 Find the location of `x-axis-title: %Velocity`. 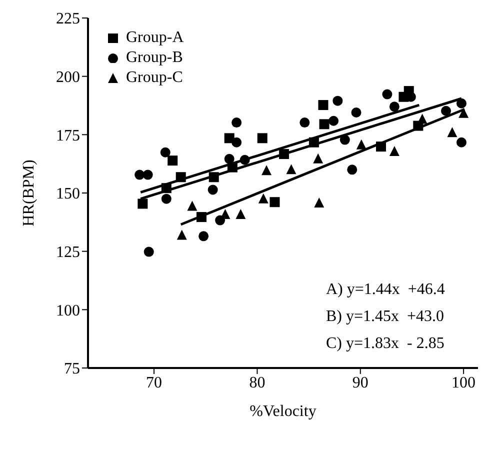

x-axis-title: %Velocity is located at coordinates (283, 411).